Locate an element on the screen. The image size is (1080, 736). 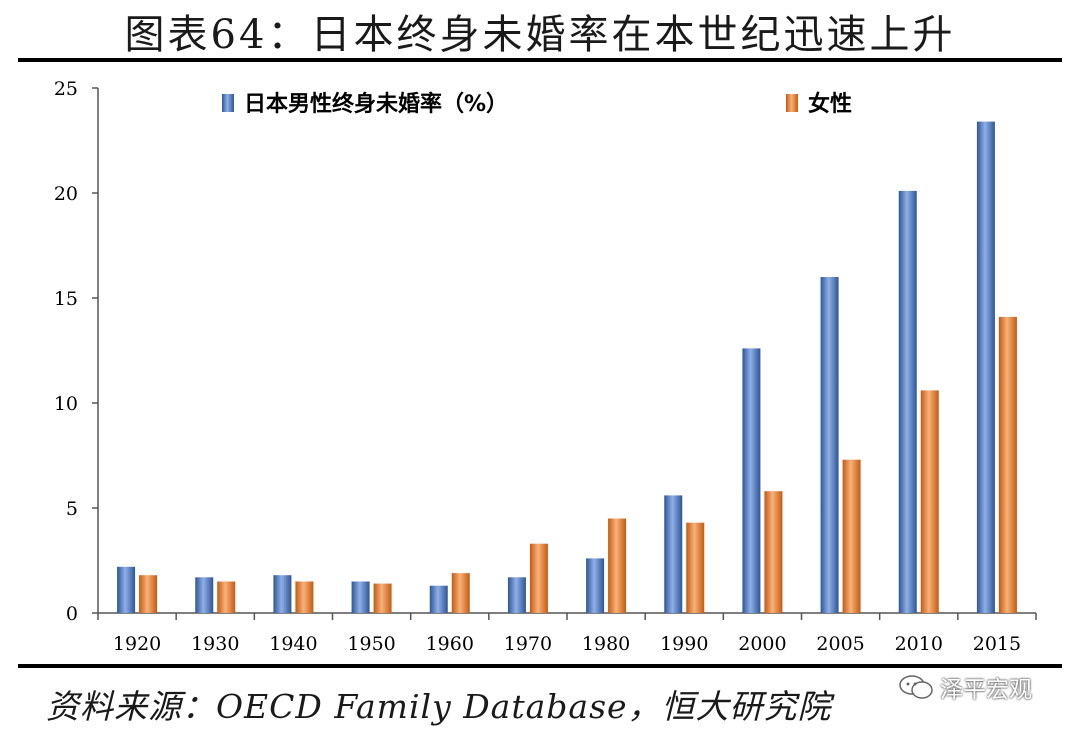
x-tick-label: 1940 is located at coordinates (293, 644).